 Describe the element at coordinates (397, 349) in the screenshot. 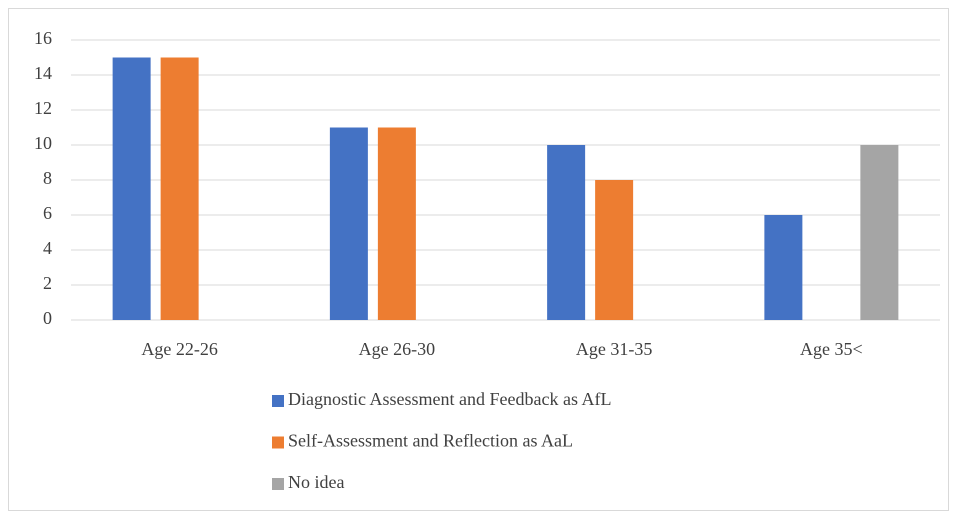

I see `x-tick-label: Age 26-30` at that location.